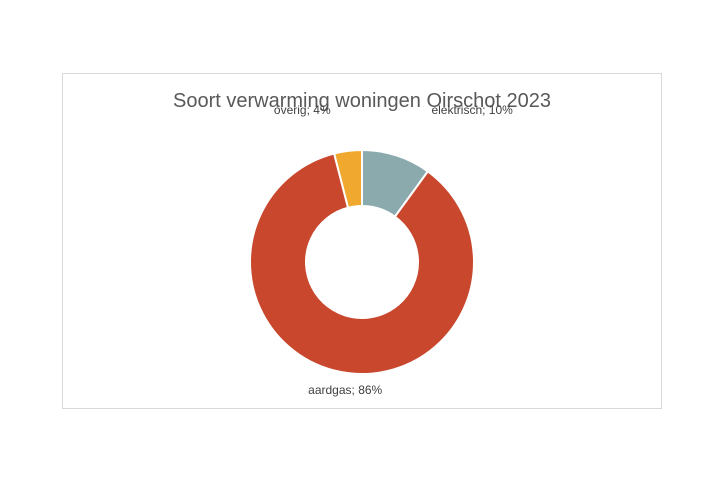 This screenshot has height=493, width=724. I want to click on chart-title: Soort verwarming woningen Oirschot 2023, so click(362, 101).